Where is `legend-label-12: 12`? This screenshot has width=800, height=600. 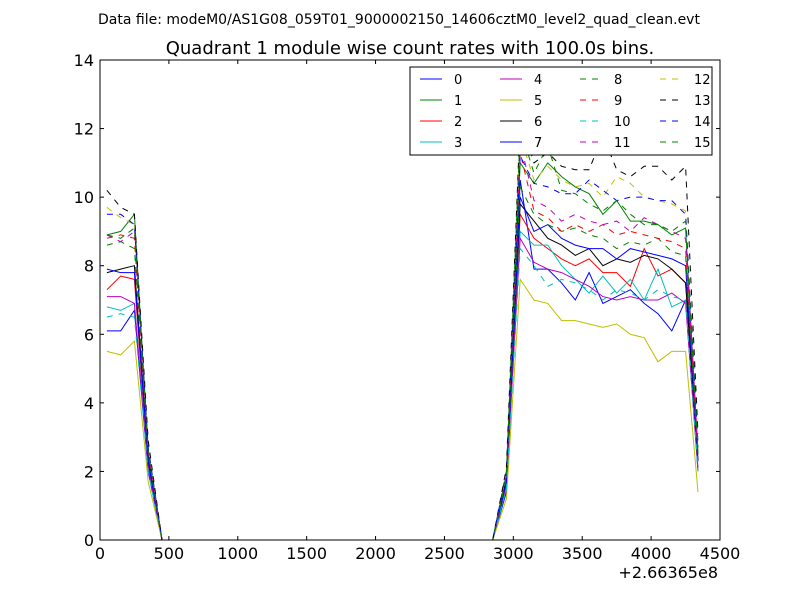
legend-label-12: 12 is located at coordinates (702, 80).